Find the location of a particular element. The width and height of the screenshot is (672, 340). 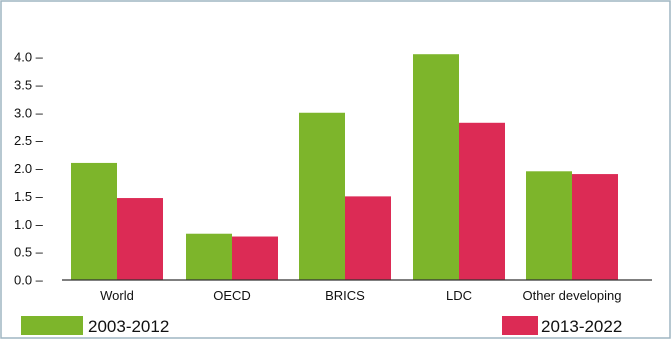

y-tick-label: 1.5 – is located at coordinates (29, 196).